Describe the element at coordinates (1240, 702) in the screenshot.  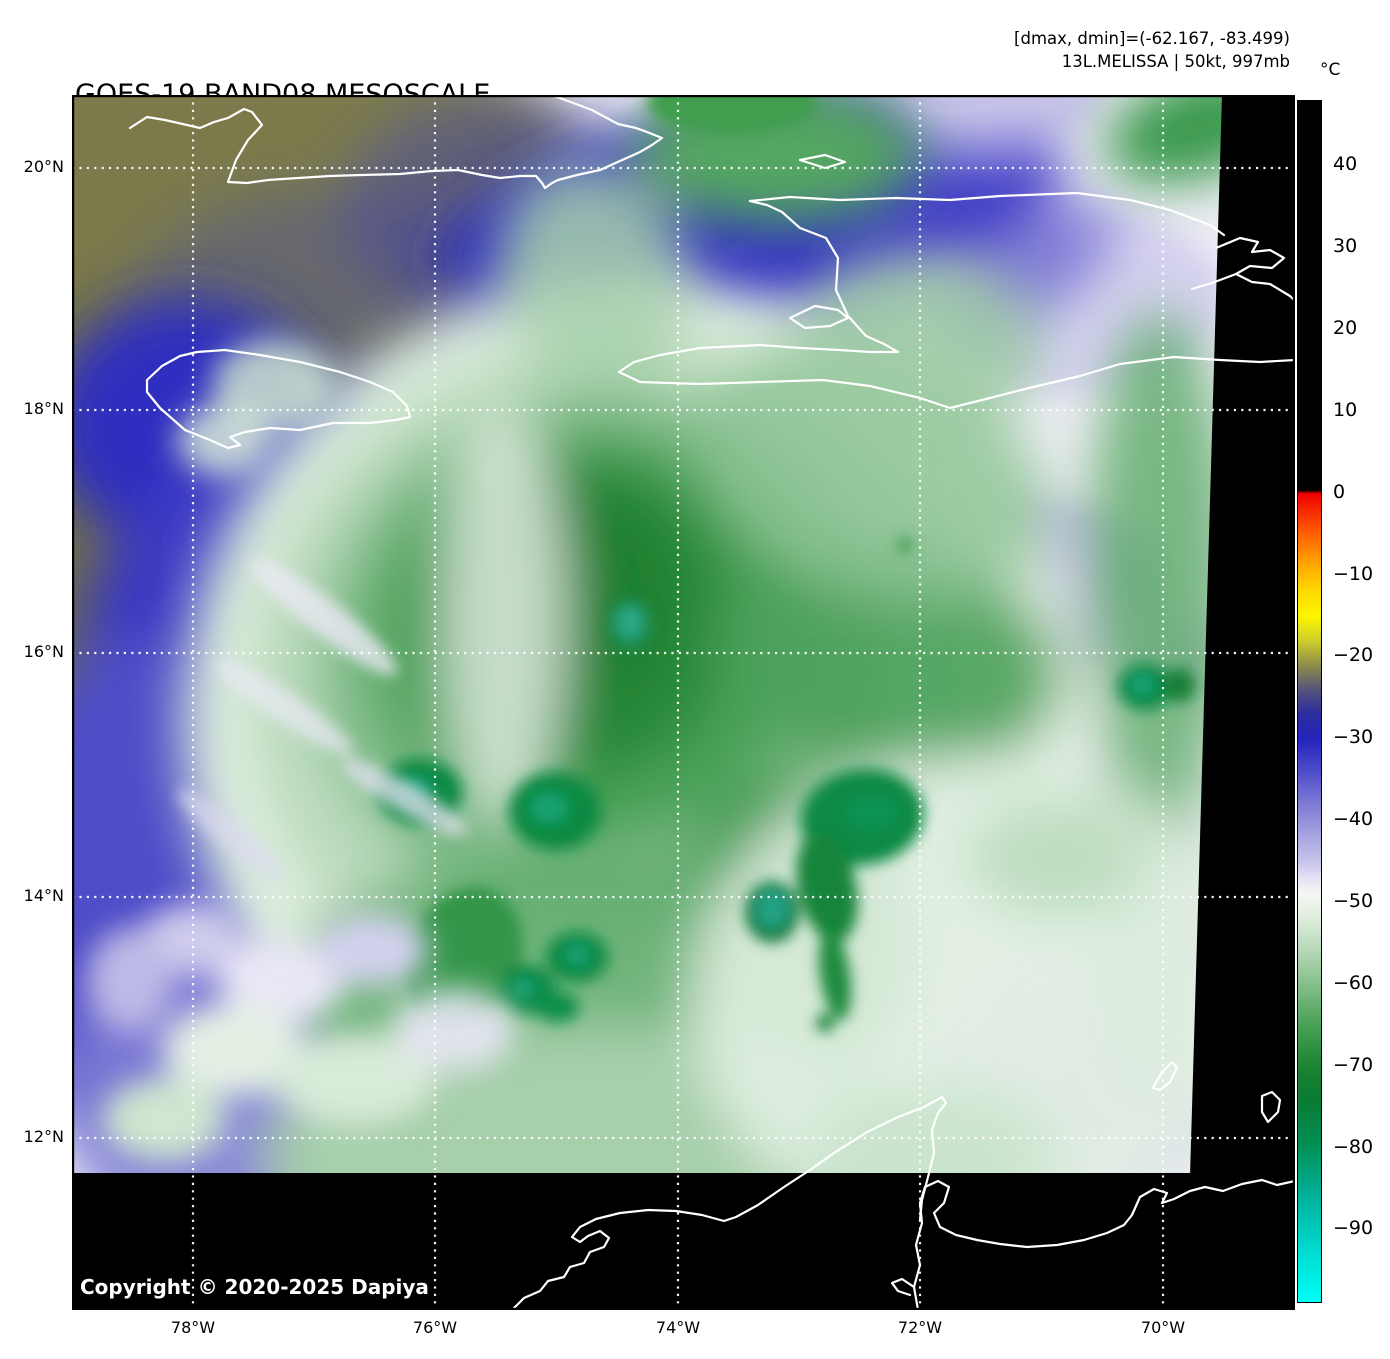
I see `no-data-right-band` at that location.